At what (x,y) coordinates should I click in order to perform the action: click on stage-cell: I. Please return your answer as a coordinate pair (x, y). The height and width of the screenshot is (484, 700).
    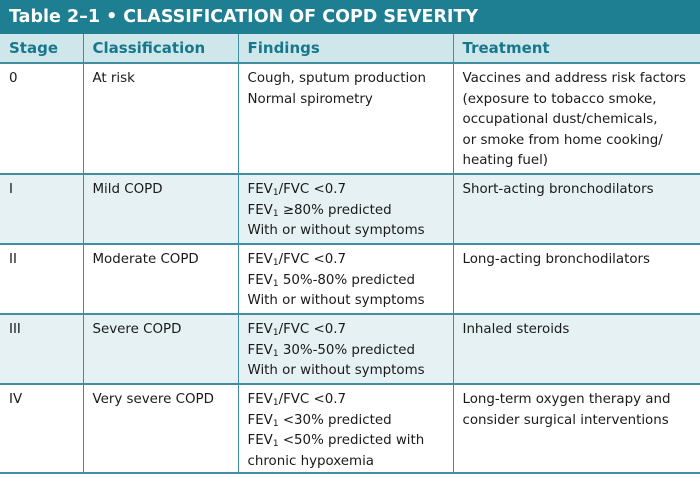
    Looking at the image, I should click on (42, 209).